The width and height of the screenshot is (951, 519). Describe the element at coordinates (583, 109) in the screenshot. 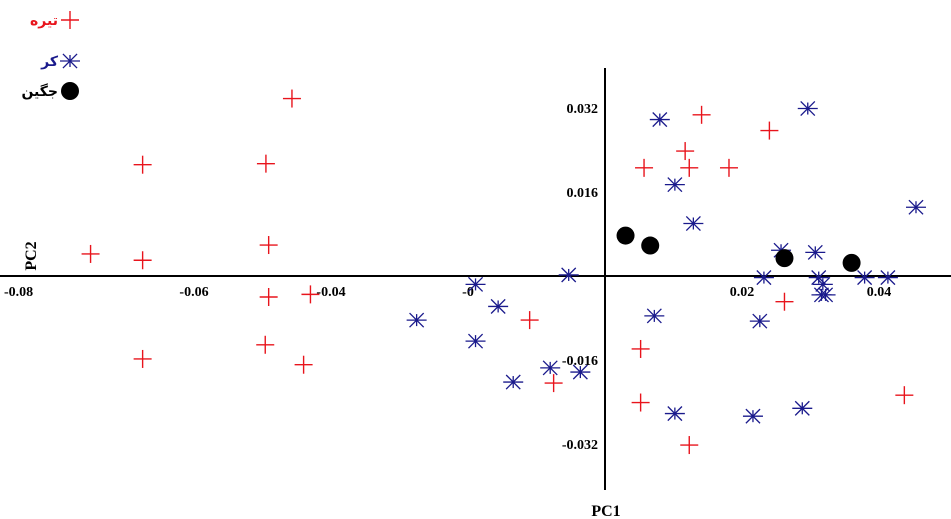

I see `y-tick-label: 0.032` at that location.